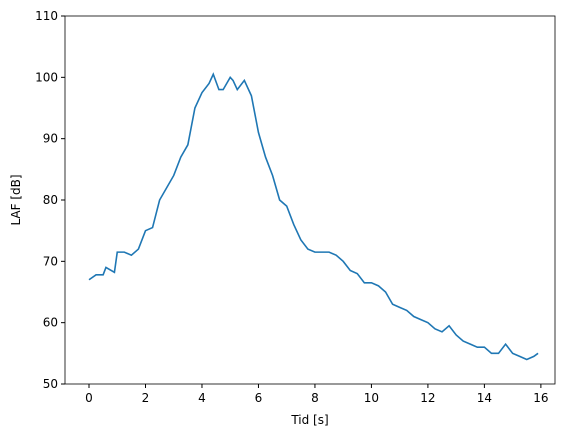  What do you see at coordinates (259, 398) in the screenshot?
I see `x-tick-label: 6` at bounding box center [259, 398].